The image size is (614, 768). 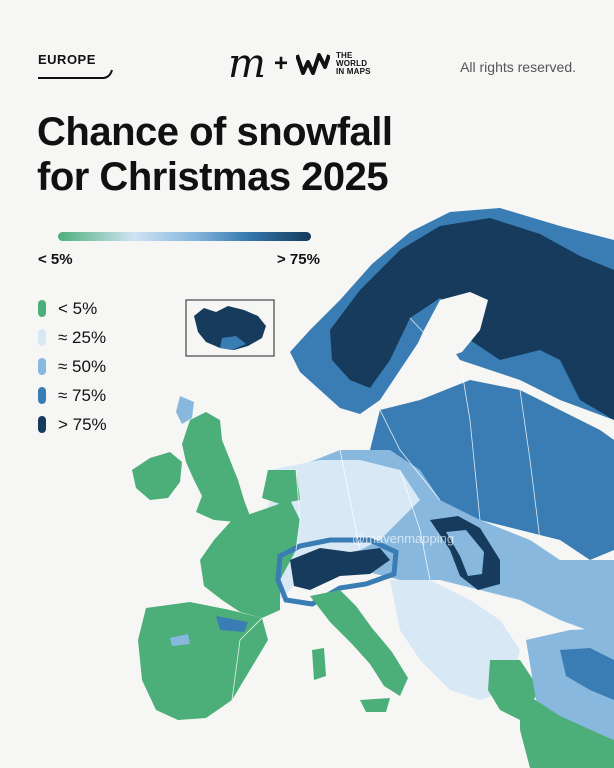 I want to click on legend-label: ≈ 50%, so click(x=82, y=366).